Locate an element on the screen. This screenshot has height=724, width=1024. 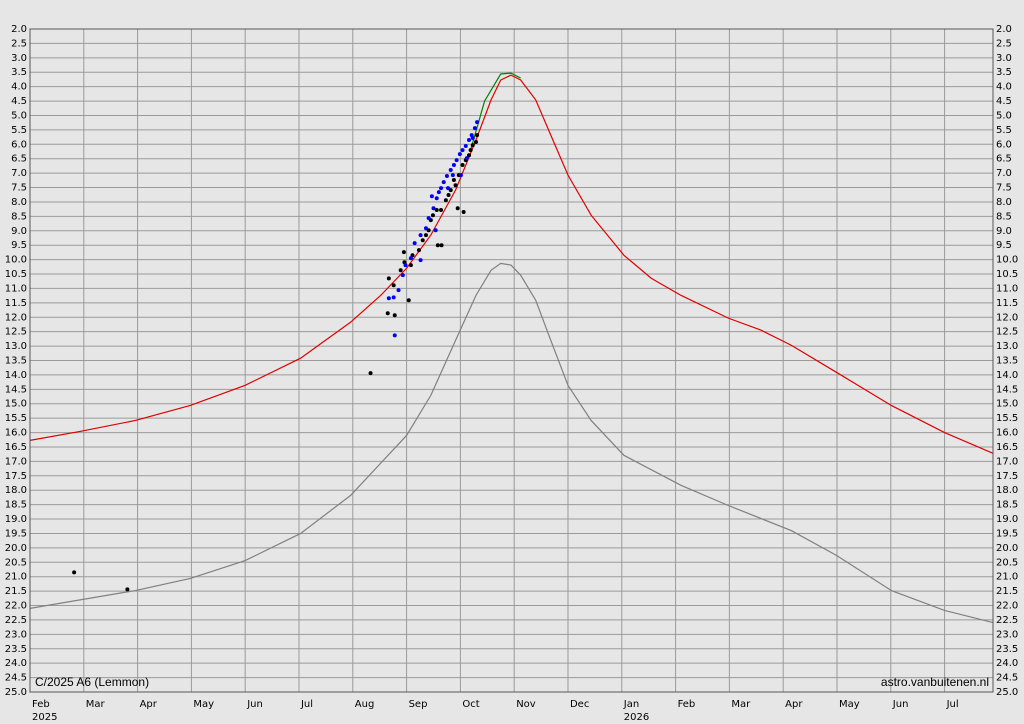
x-tick-label: May is located at coordinates (203, 704).